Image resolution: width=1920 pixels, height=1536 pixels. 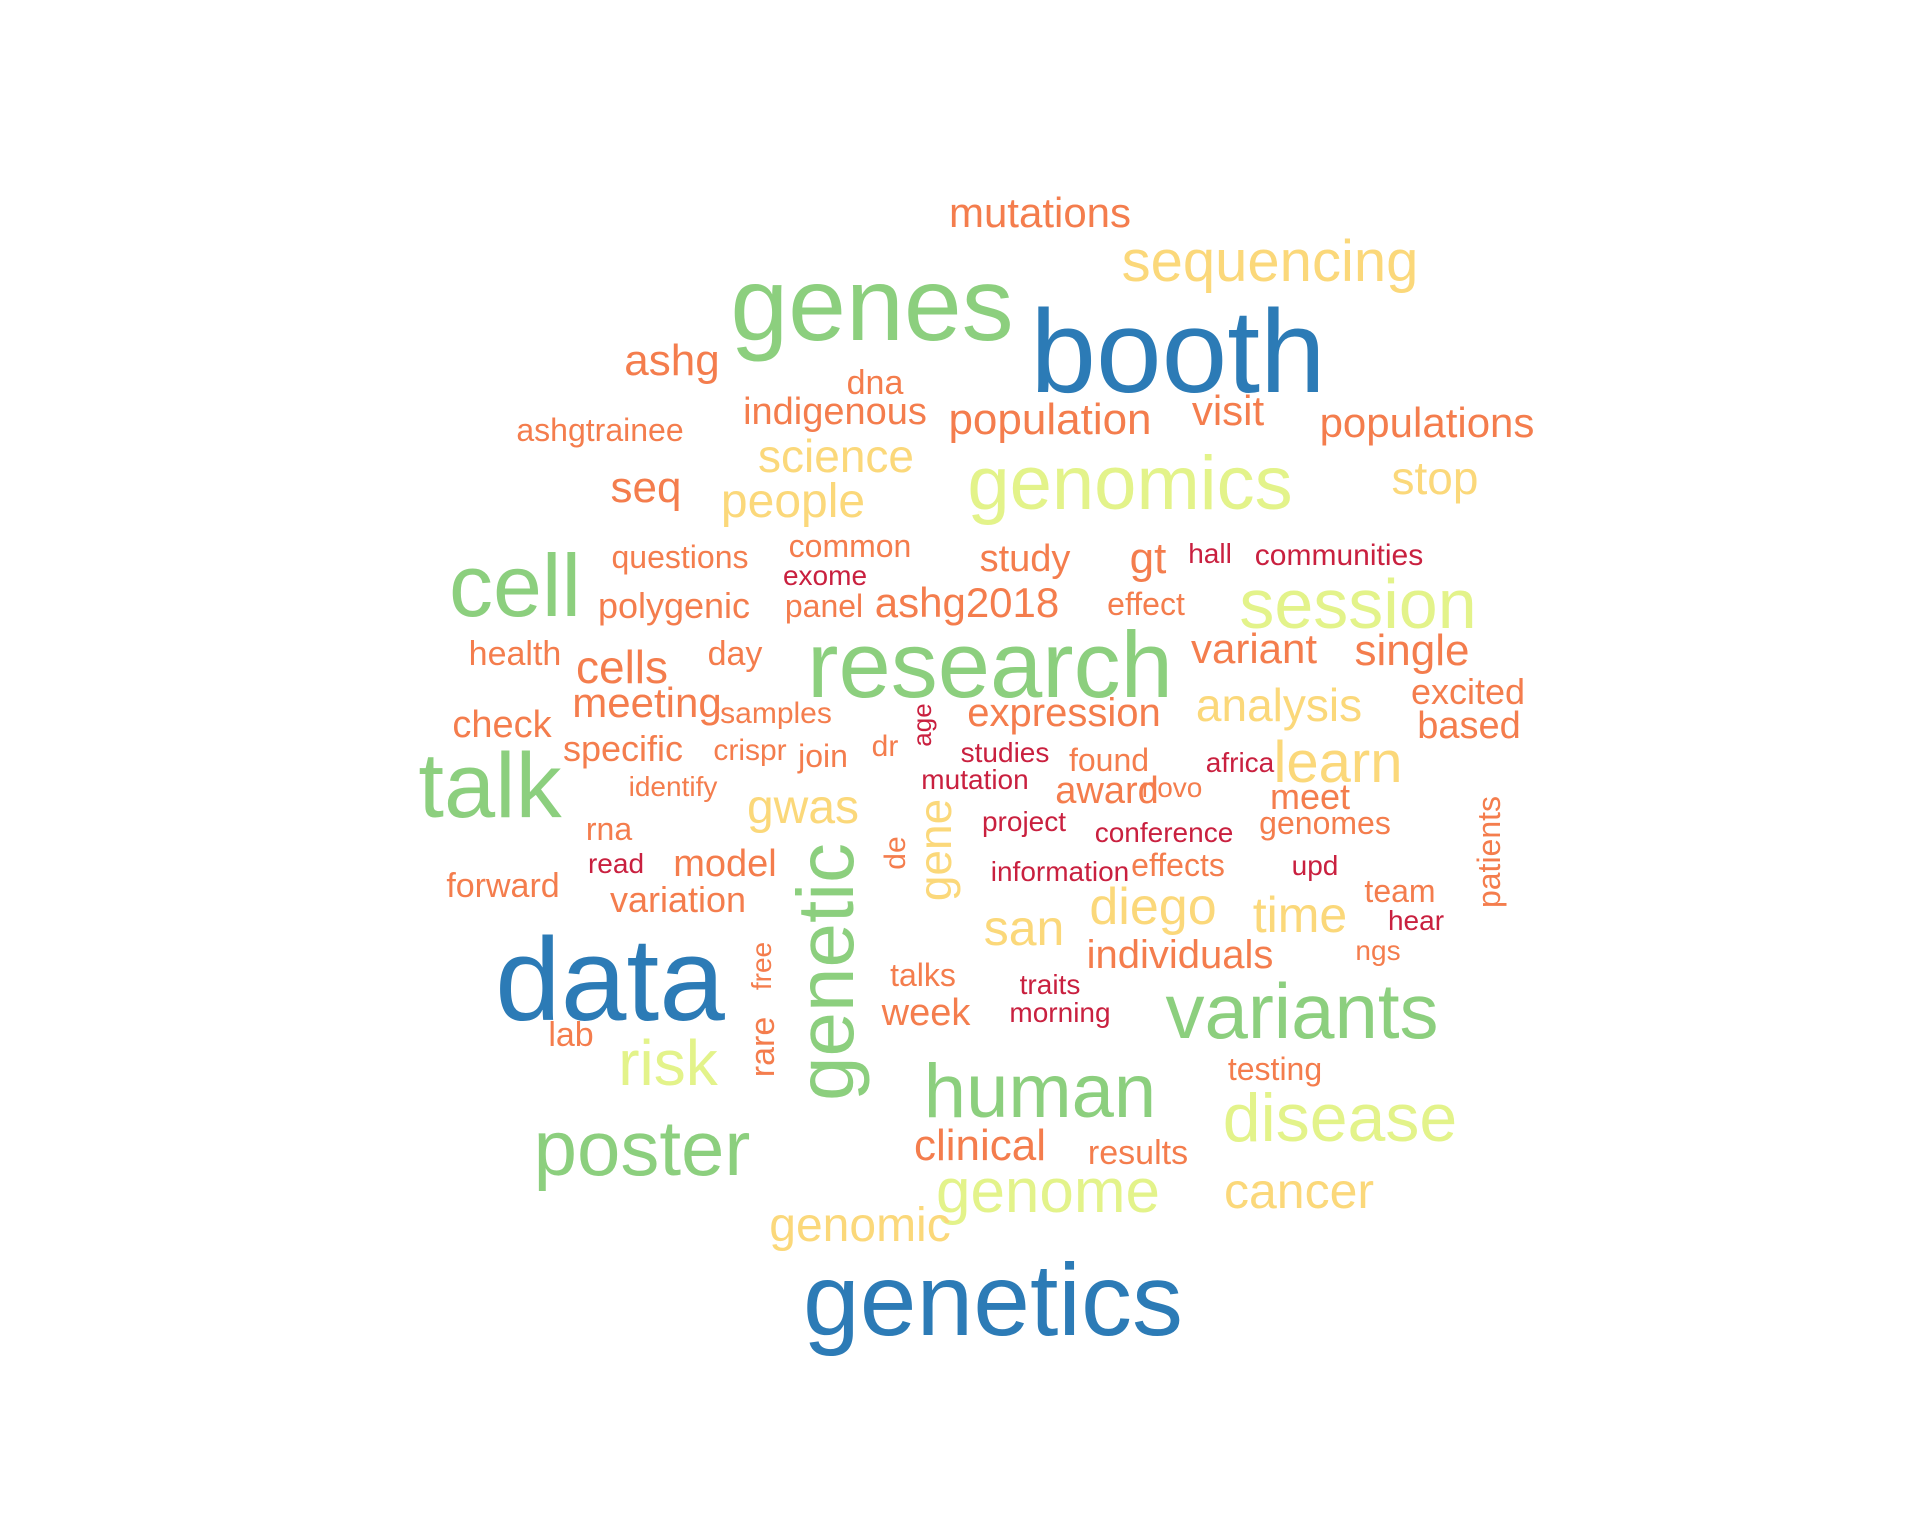 What do you see at coordinates (622, 667) in the screenshot?
I see `word-cells: cells` at bounding box center [622, 667].